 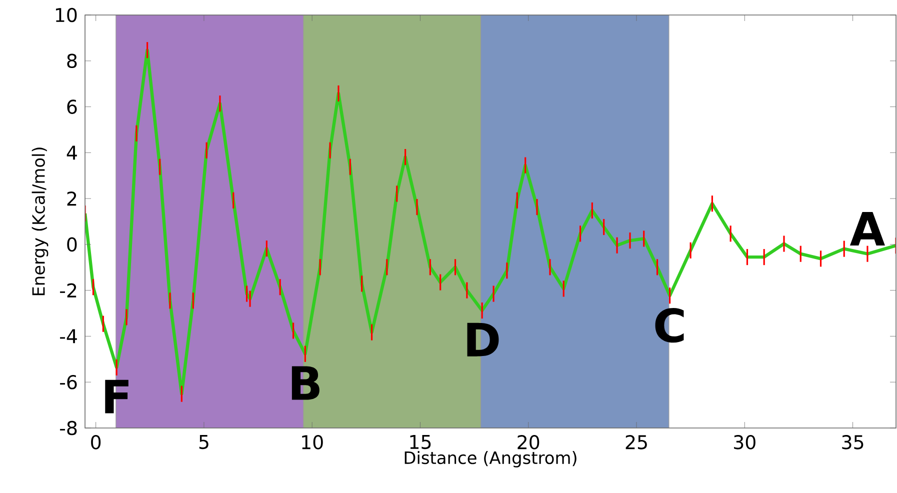 I want to click on y-tick-label: 6, so click(x=72, y=107).